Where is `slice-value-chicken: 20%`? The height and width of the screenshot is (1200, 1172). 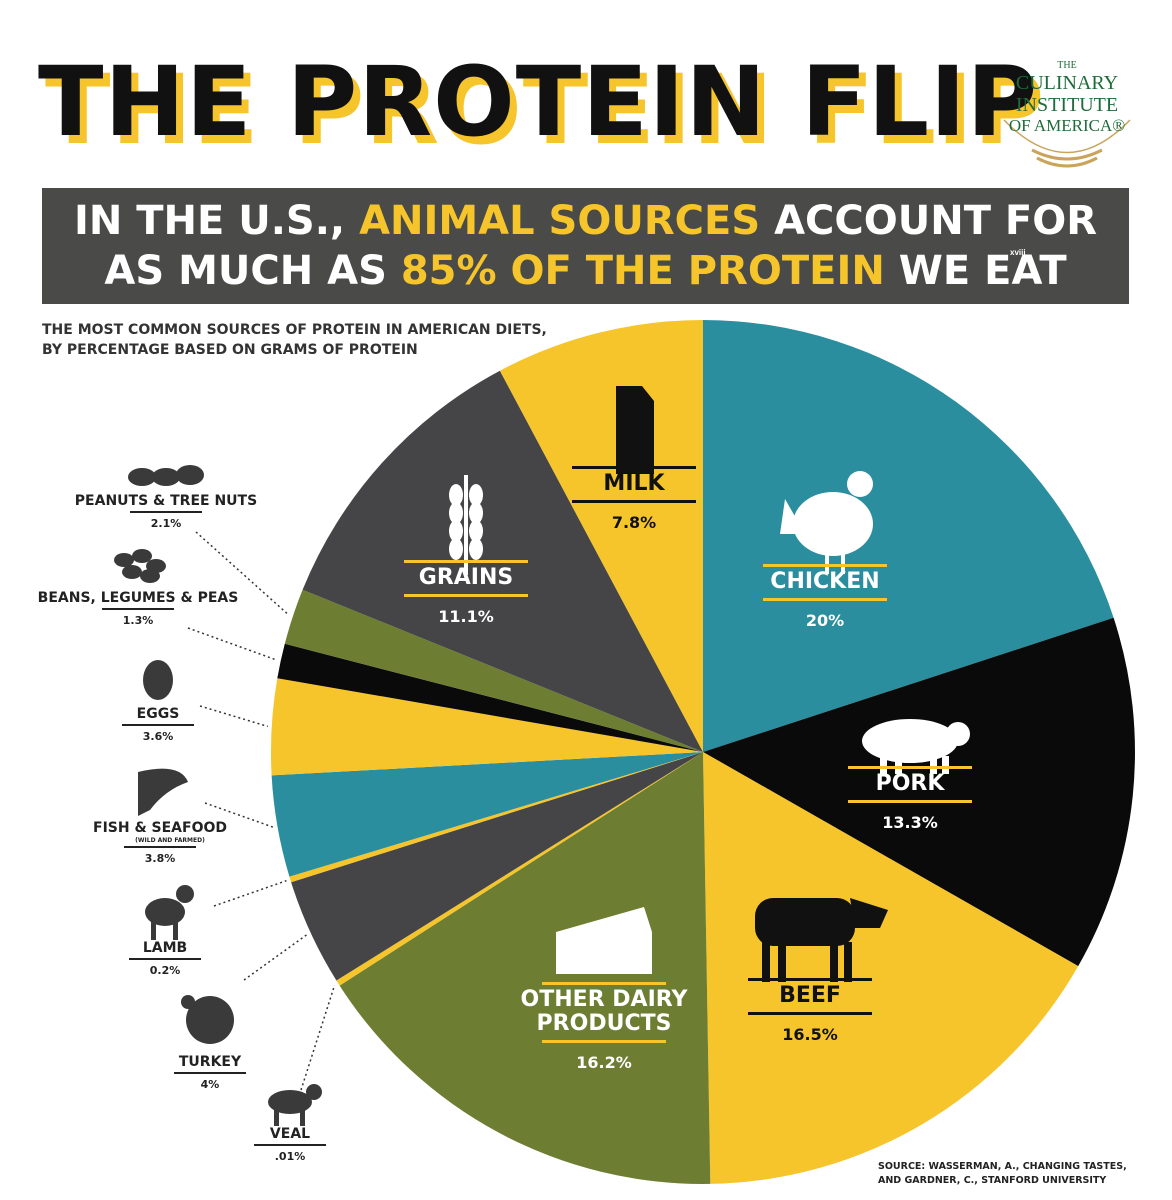
slice-value-chicken: 20% is located at coordinates (825, 620).